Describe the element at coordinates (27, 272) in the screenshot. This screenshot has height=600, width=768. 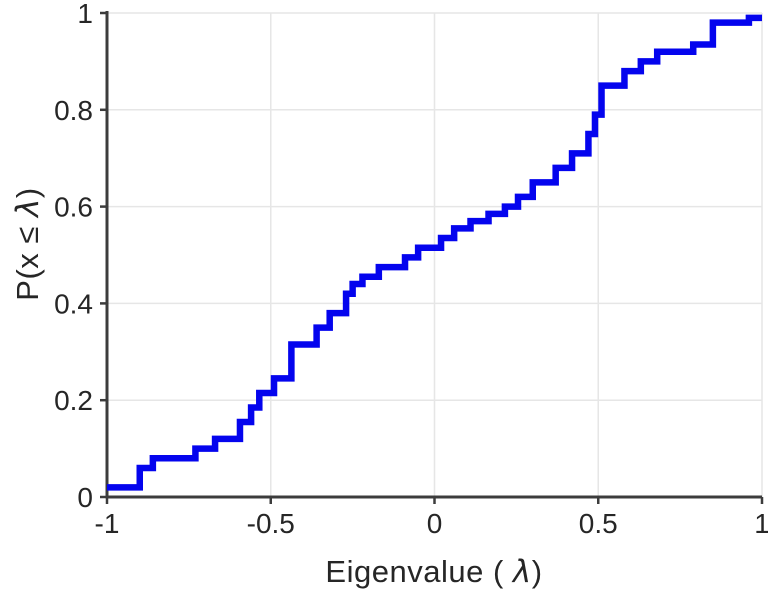
I see `y-axis-label-text: P(x` at that location.